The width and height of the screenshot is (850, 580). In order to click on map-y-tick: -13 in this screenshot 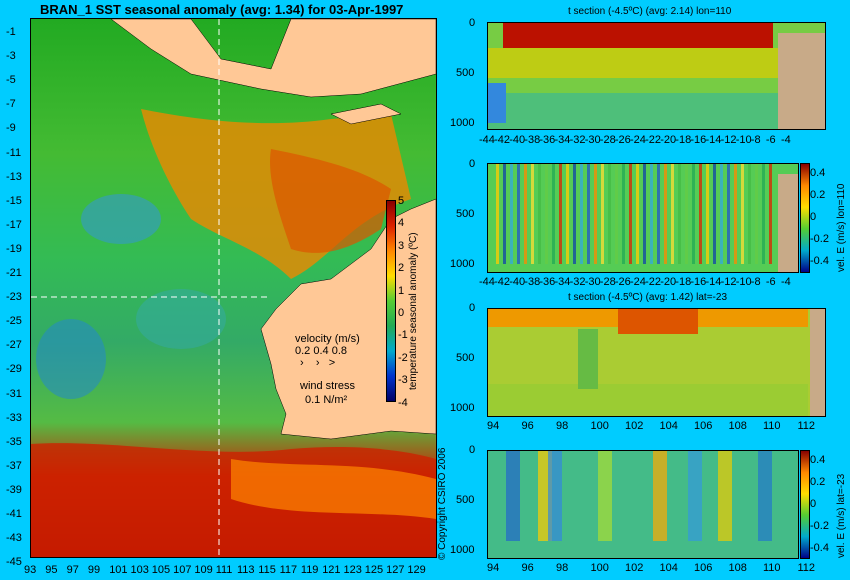, I will do `click(14, 176)`.